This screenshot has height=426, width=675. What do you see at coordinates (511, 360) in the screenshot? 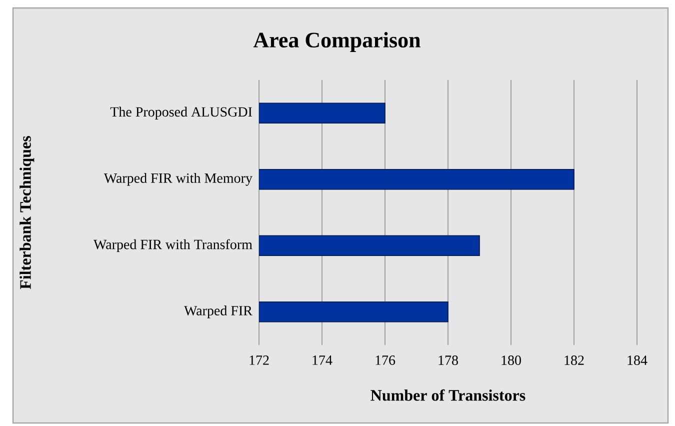
I see `x-tick-label: 180` at bounding box center [511, 360].